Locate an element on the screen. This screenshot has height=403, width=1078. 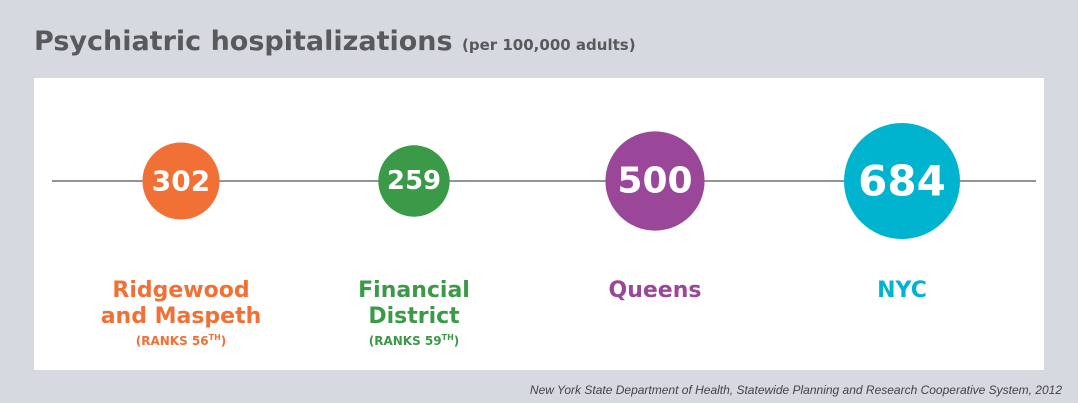
chart-title: Psychiatric hospitalizations is located at coordinates (243, 41).